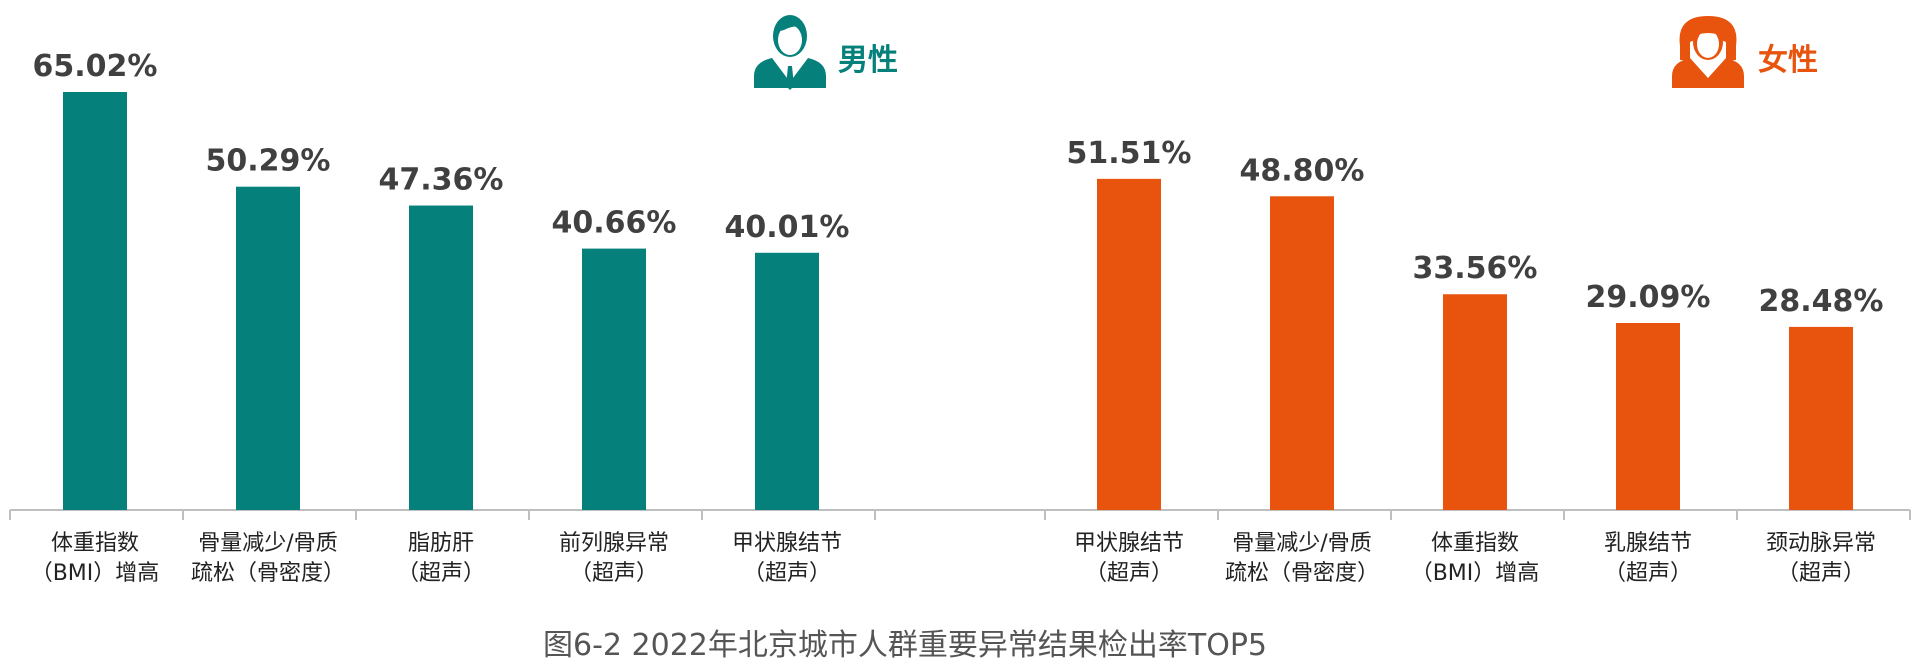 The width and height of the screenshot is (1917, 671). I want to click on value-label: 40.66%, so click(614, 223).